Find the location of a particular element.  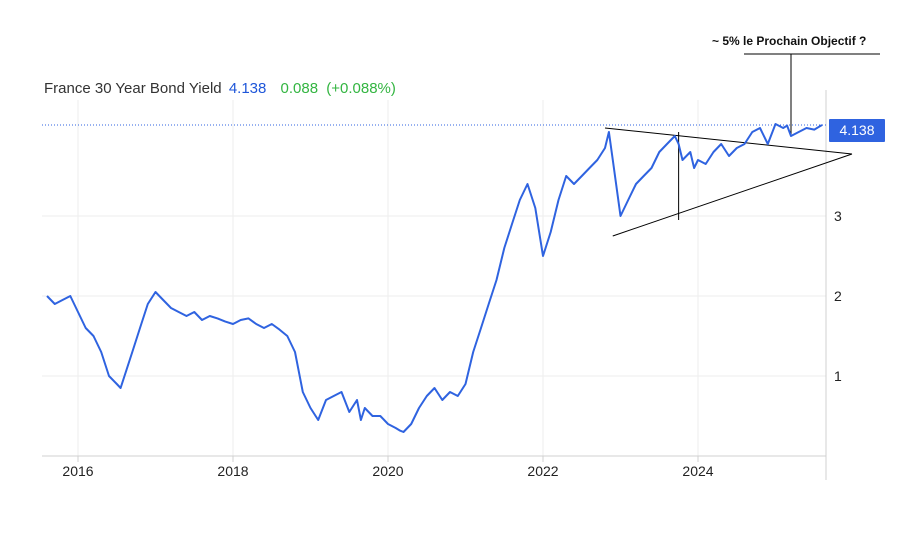

trendlines is located at coordinates (742, 145).